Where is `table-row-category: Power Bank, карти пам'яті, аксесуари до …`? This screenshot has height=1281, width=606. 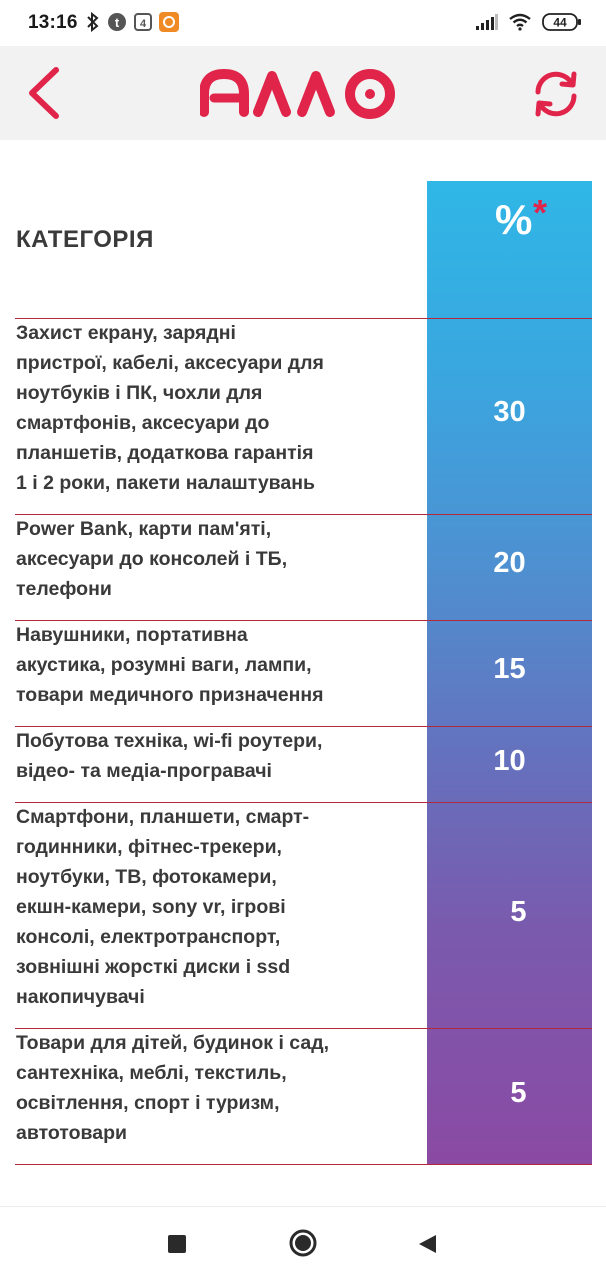
table-row-category: Power Bank, карти пам'яті, аксесуари до … is located at coordinates (188, 559).